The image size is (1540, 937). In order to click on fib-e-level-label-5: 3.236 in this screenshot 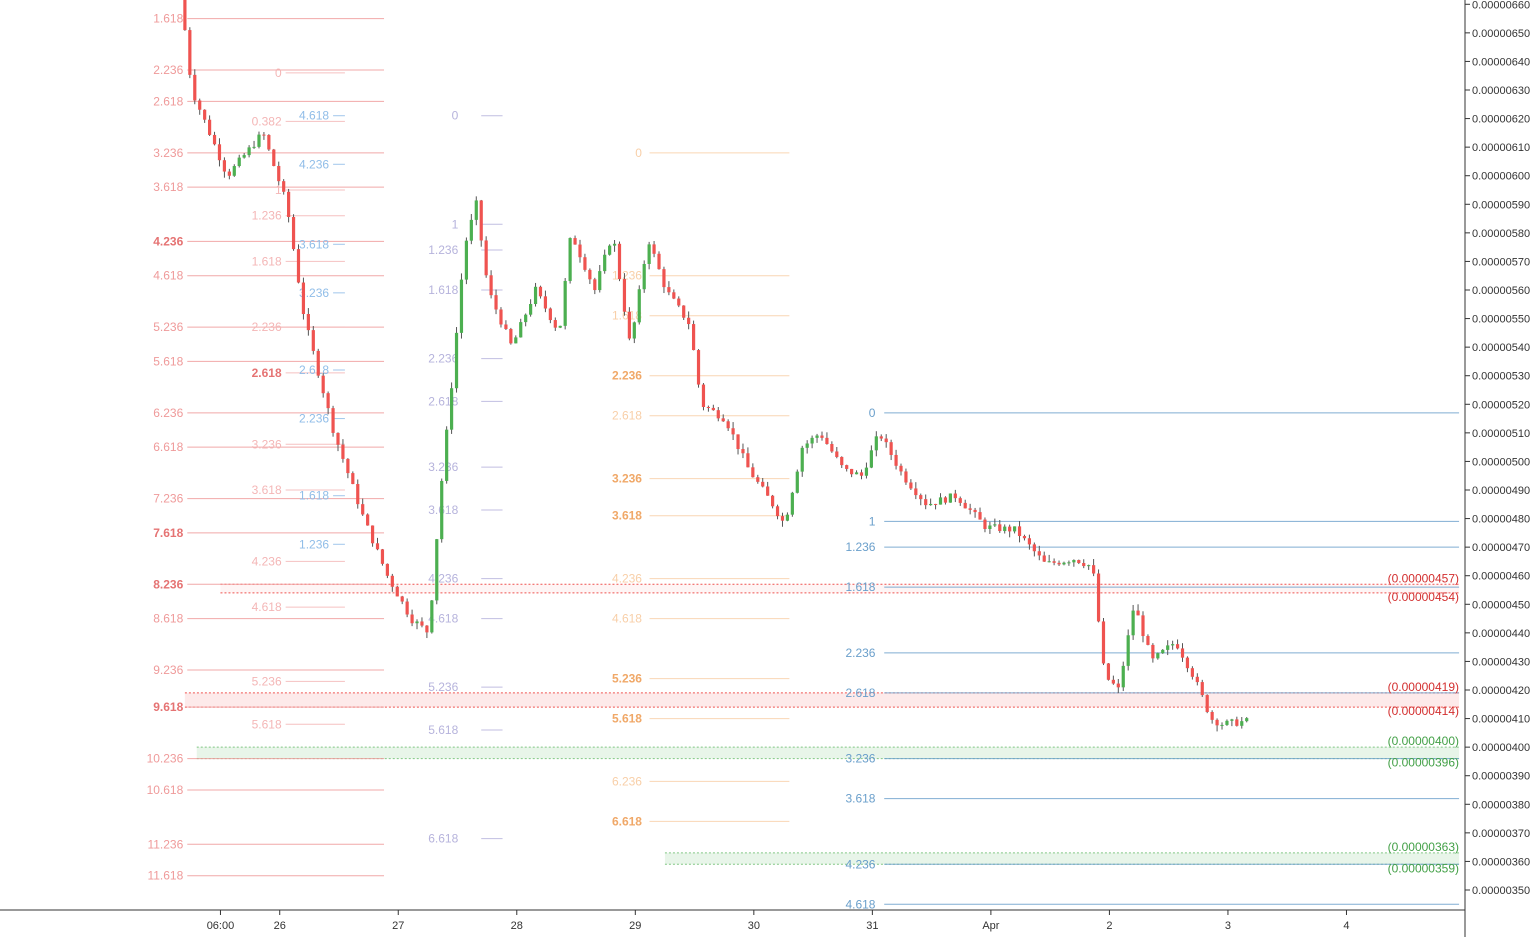, I will do `click(627, 479)`.